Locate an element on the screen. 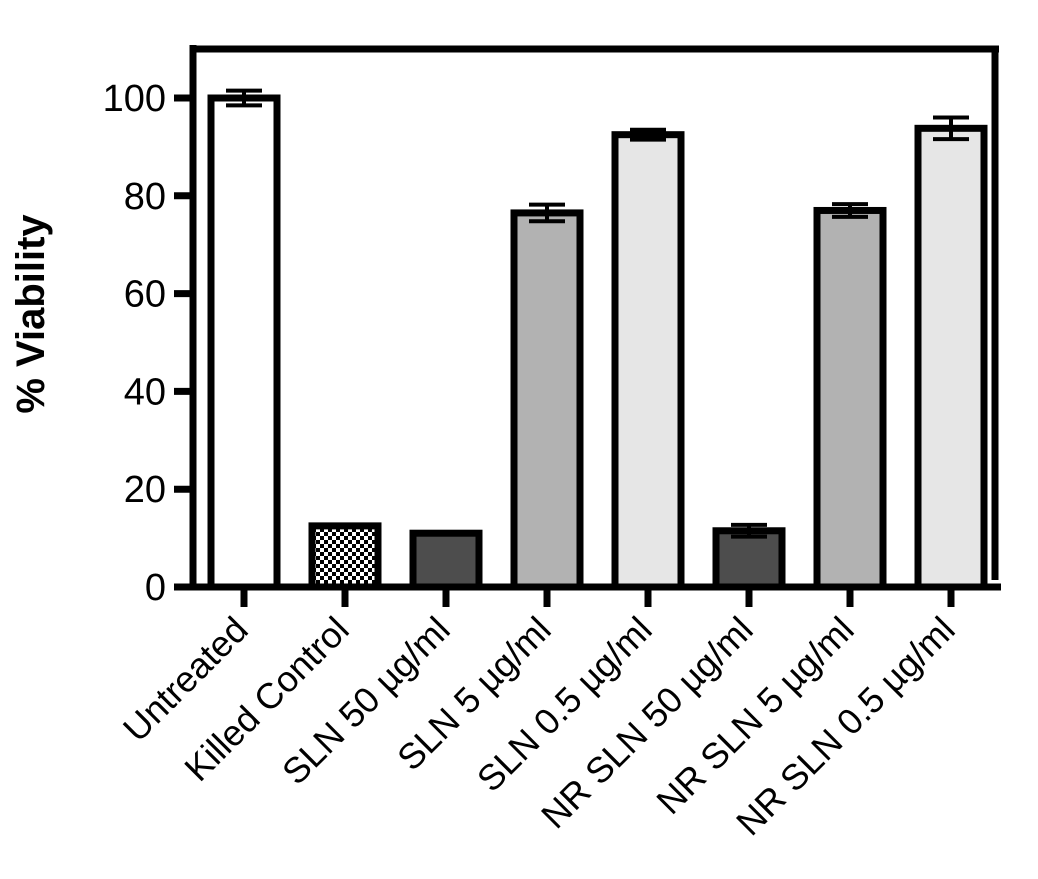 The image size is (1038, 879). x-tick-label: SLN 0.5 µg/ml is located at coordinates (564, 704).